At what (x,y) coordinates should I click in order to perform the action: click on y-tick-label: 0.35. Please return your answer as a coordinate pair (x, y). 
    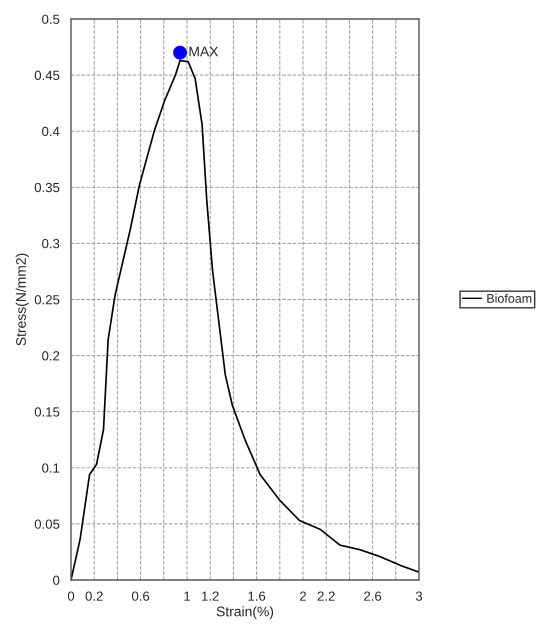
    Looking at the image, I should click on (47, 187).